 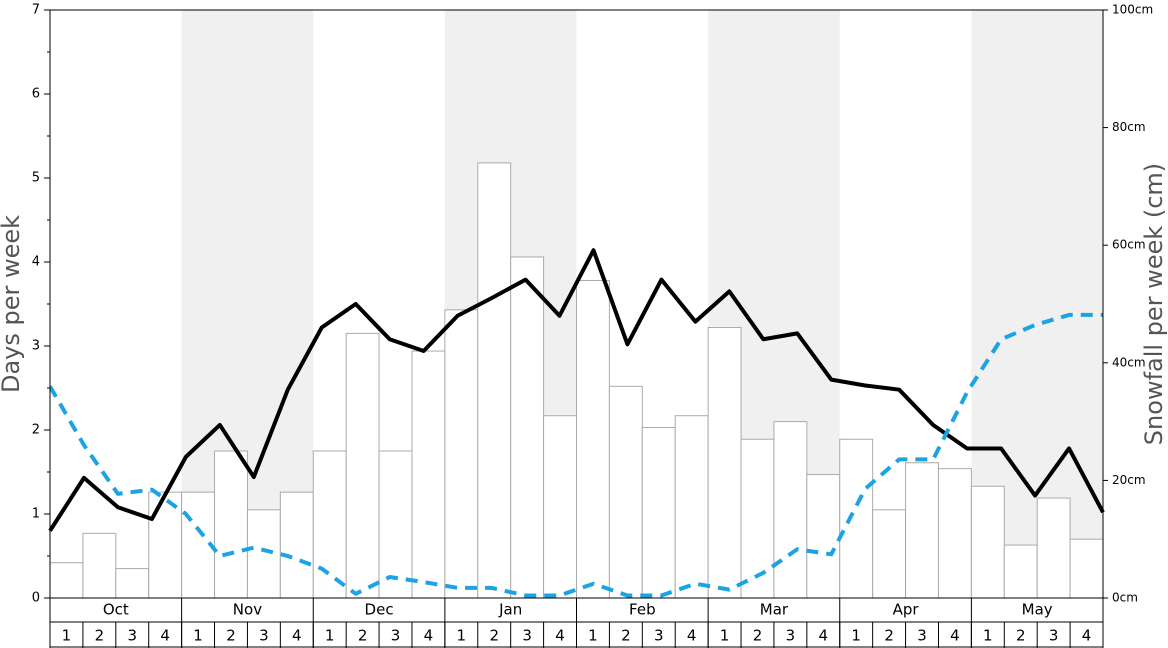 I want to click on y2-axis-label: Snowfall per week (cm), so click(x=1154, y=304).